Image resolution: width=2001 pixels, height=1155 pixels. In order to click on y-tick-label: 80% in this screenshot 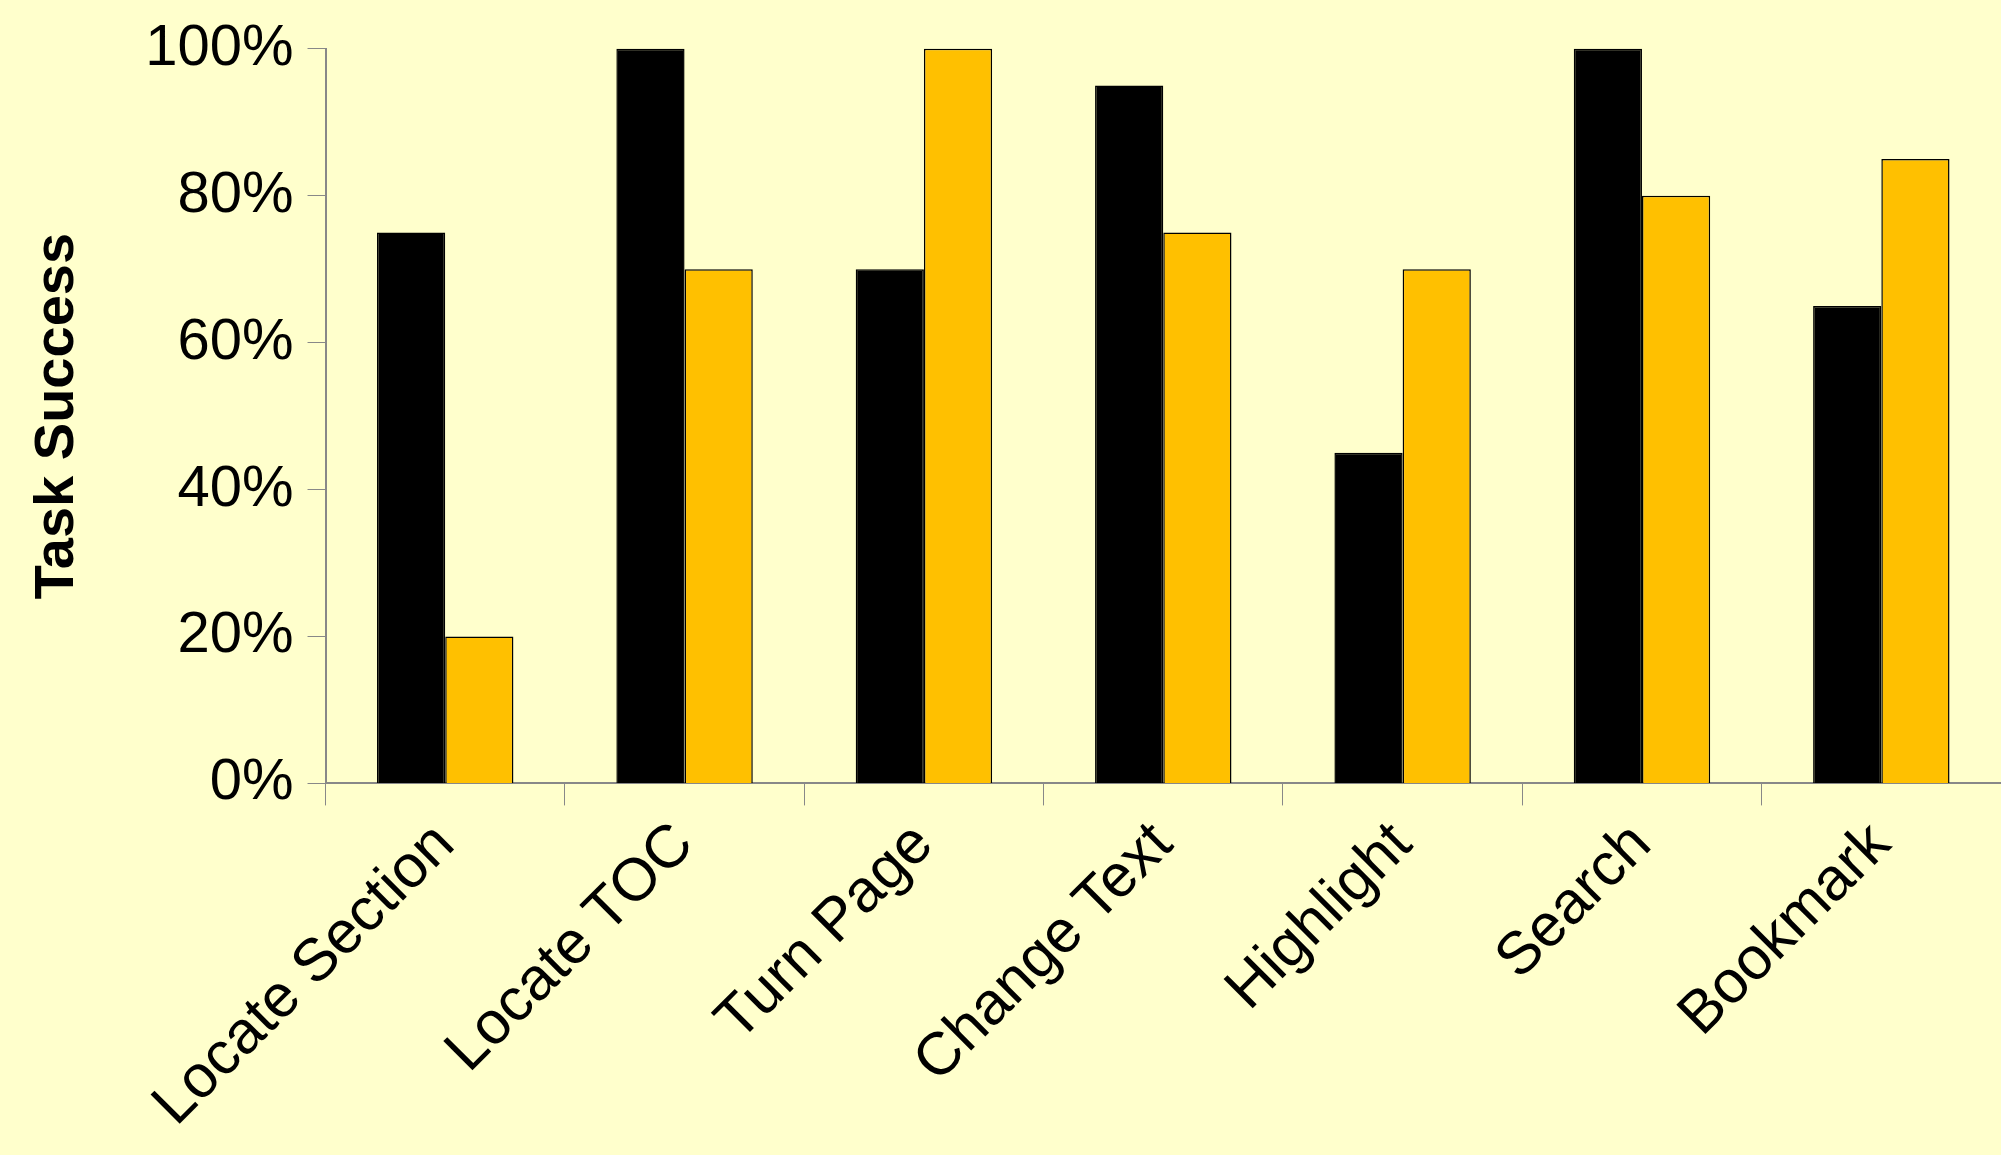, I will do `click(235, 191)`.